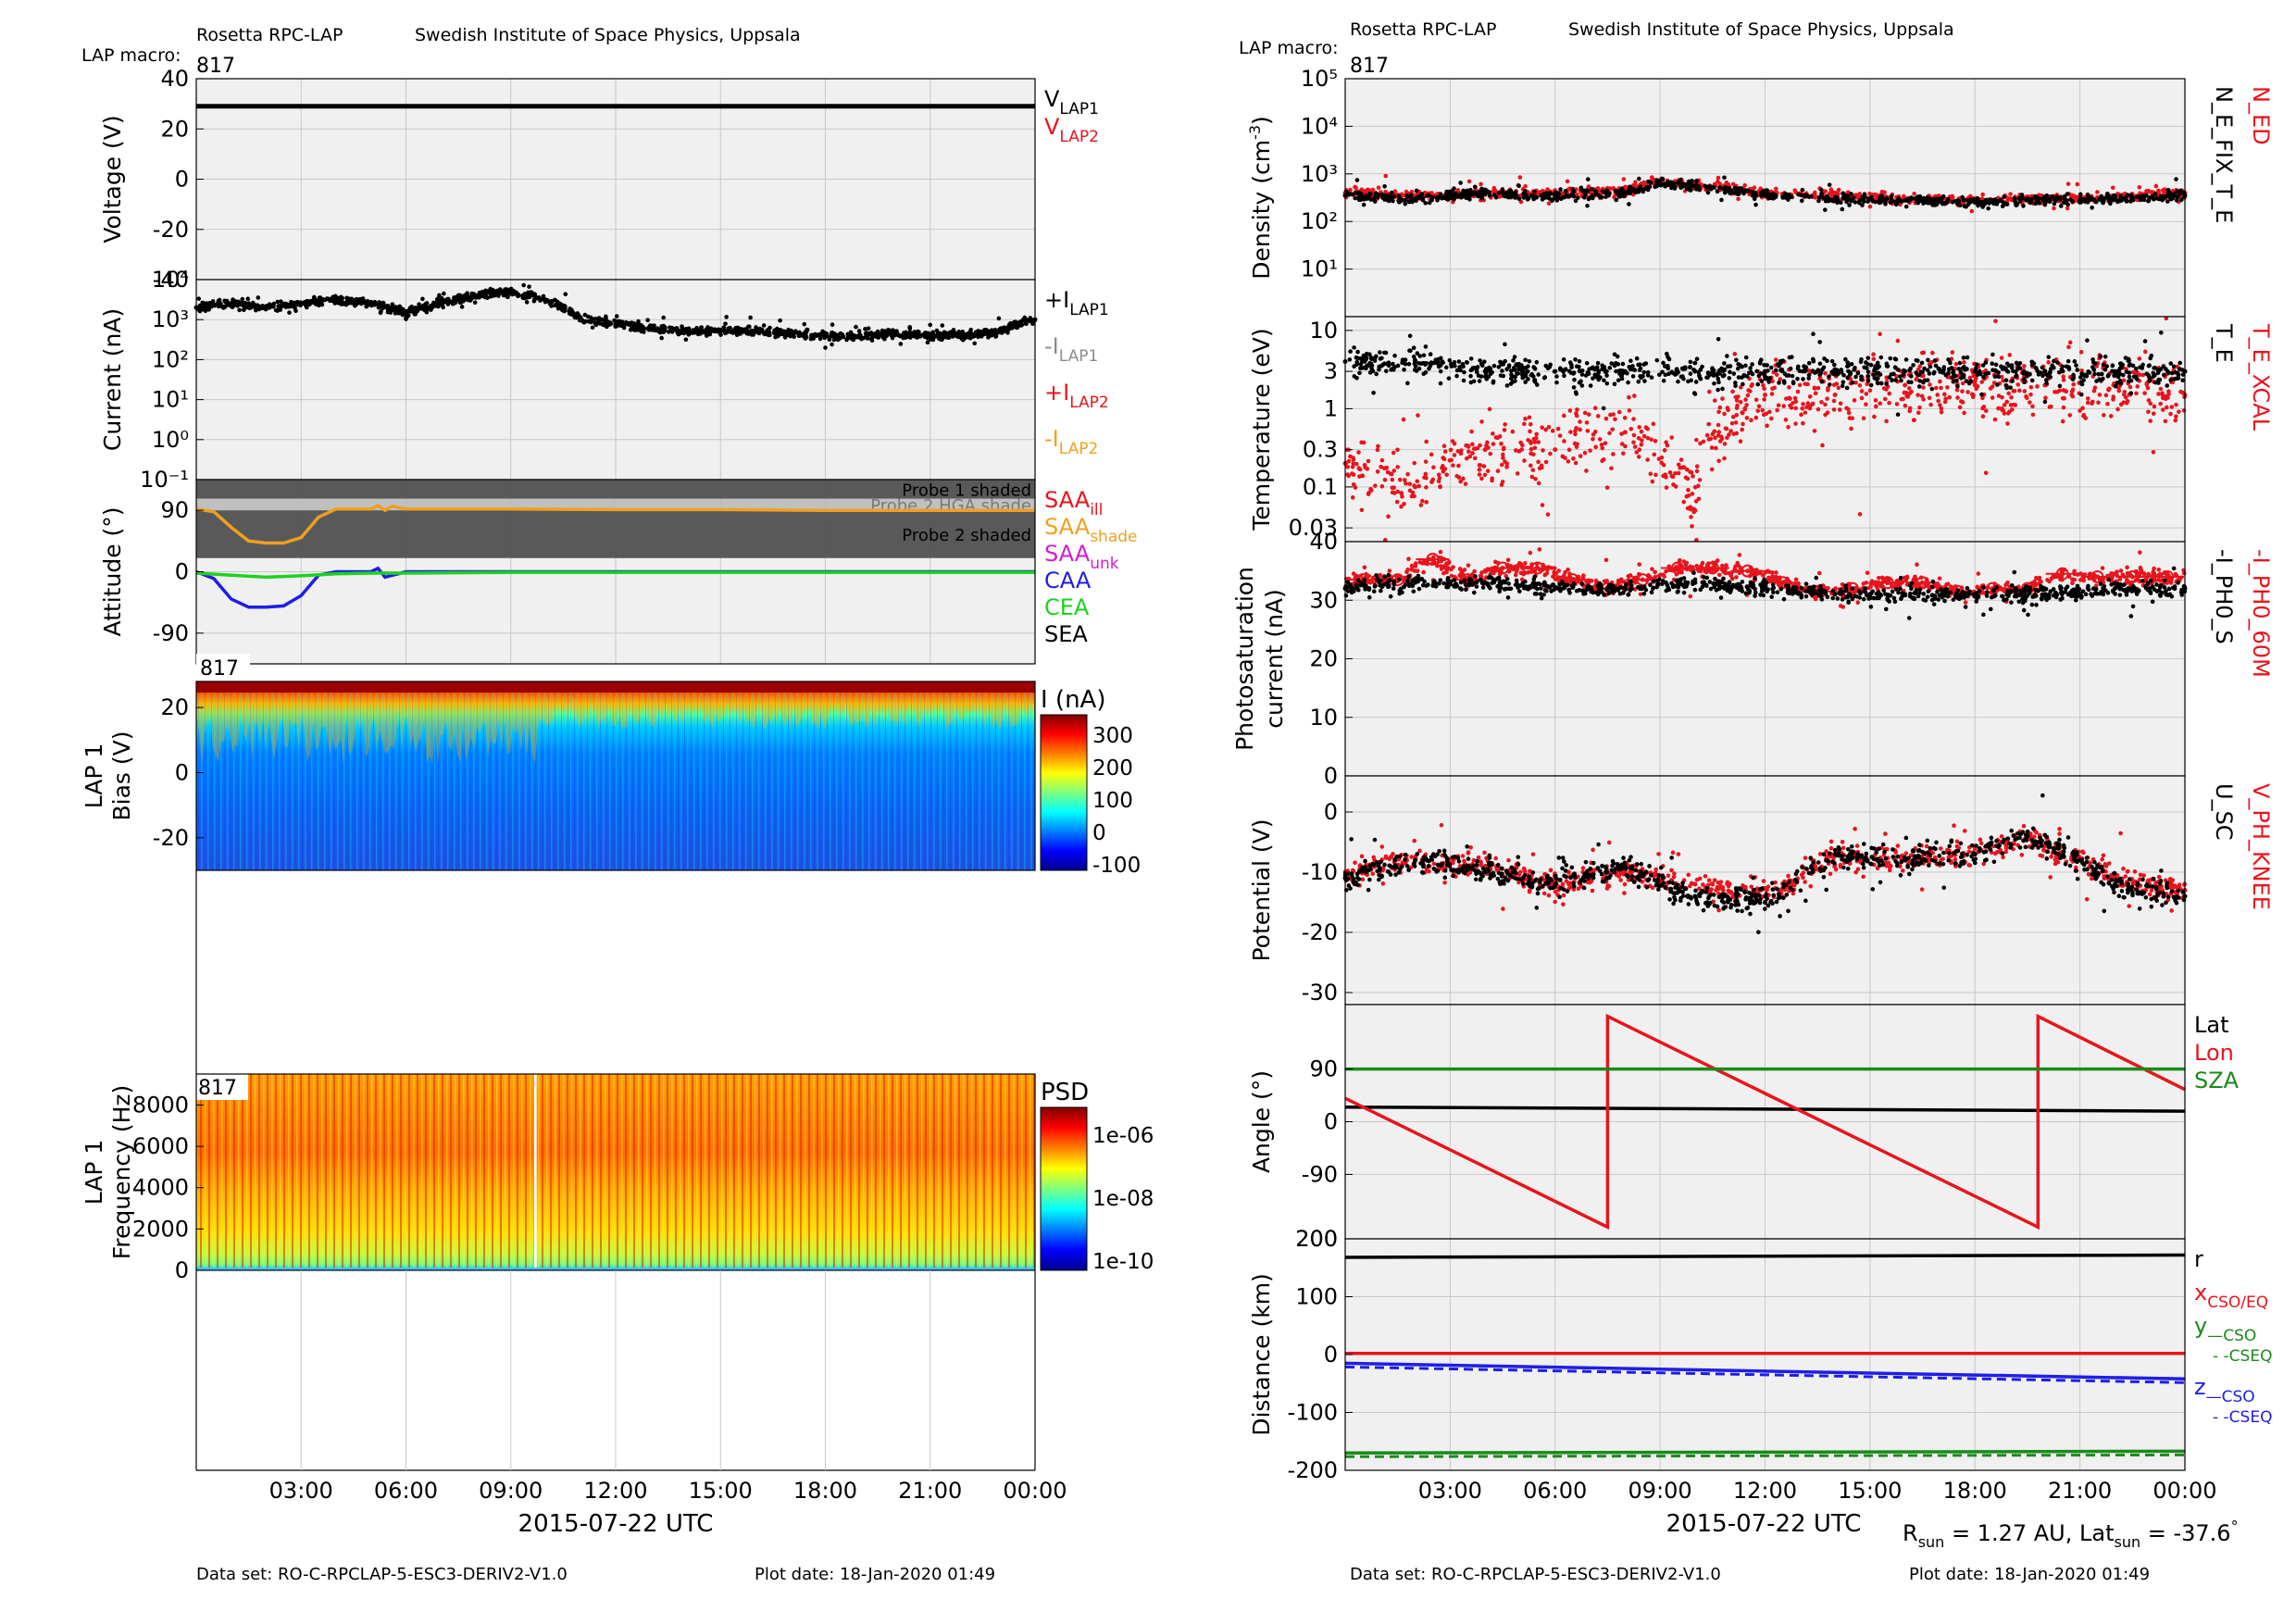  Describe the element at coordinates (2071, 1534) in the screenshot. I see `rsun-latsun-label: Rsun = 1.27 AU, Latsun = -37.6°` at that location.